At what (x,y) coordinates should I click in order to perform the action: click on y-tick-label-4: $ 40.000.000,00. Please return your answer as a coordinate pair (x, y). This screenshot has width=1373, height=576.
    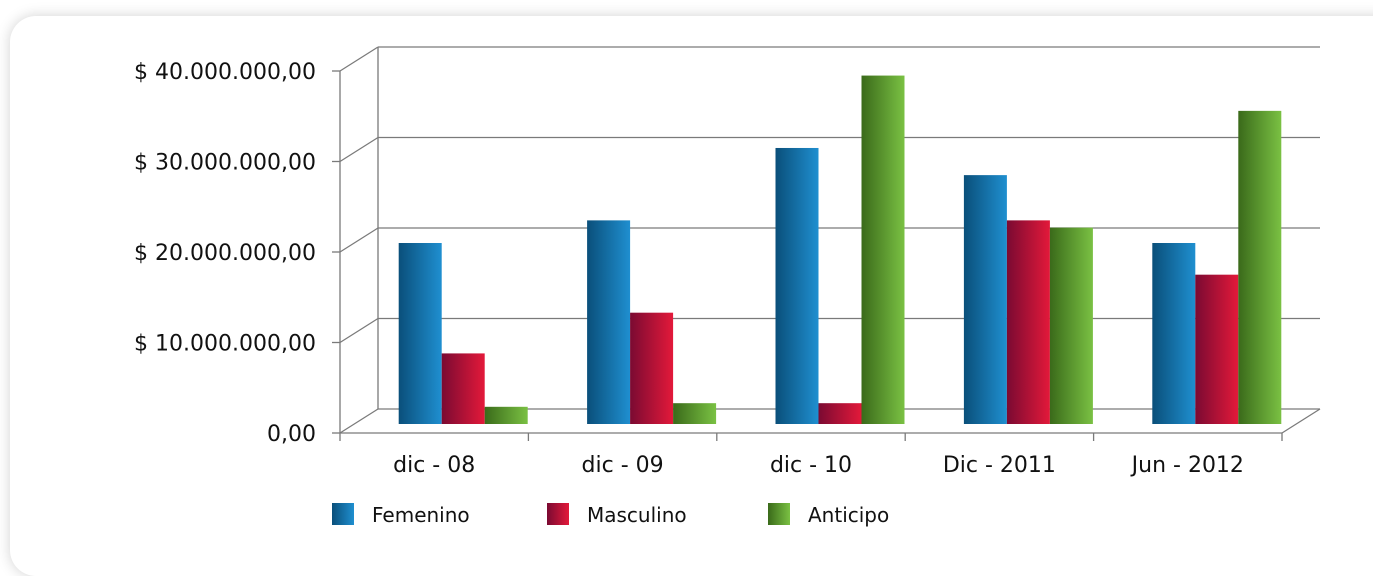
    Looking at the image, I should click on (225, 72).